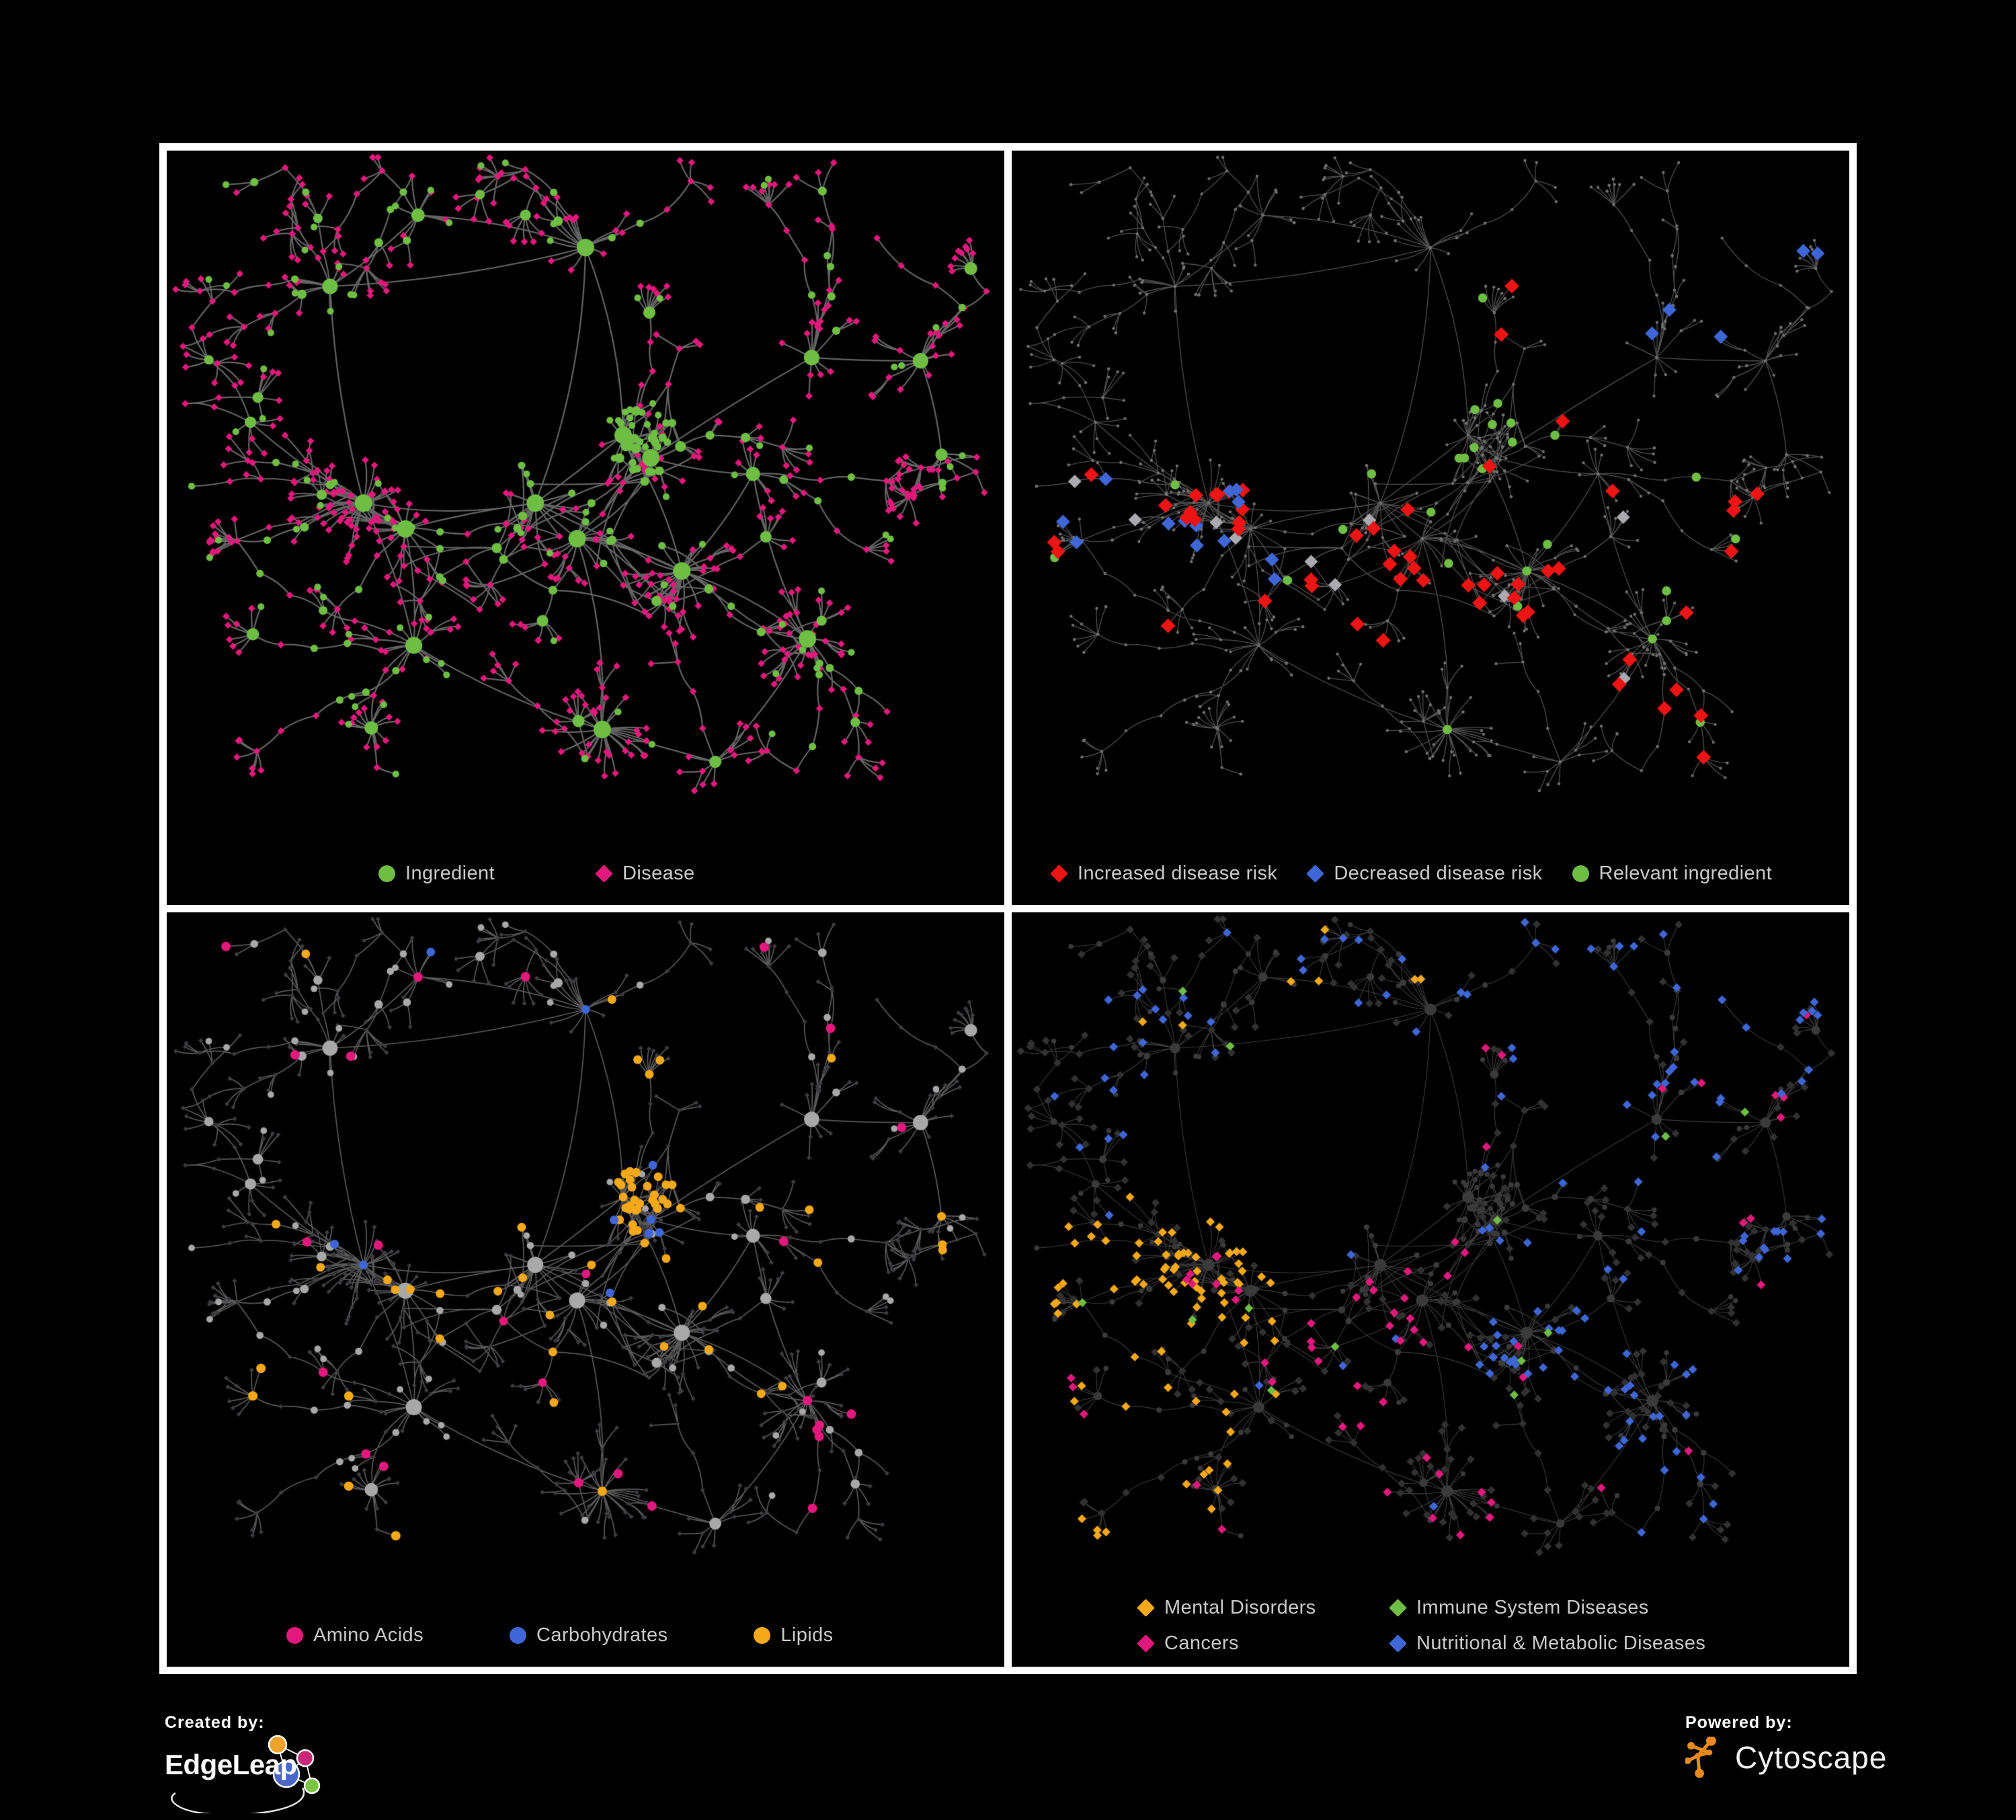 This screenshot has width=2016, height=1820. What do you see at coordinates (1811, 1757) in the screenshot?
I see `cytoscape-logo-text: Cytoscape` at bounding box center [1811, 1757].